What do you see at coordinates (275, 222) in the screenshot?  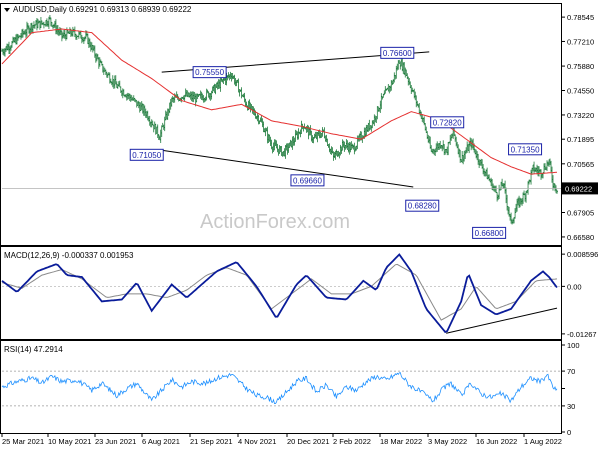 I see `watermark: ActionForex.com` at bounding box center [275, 222].